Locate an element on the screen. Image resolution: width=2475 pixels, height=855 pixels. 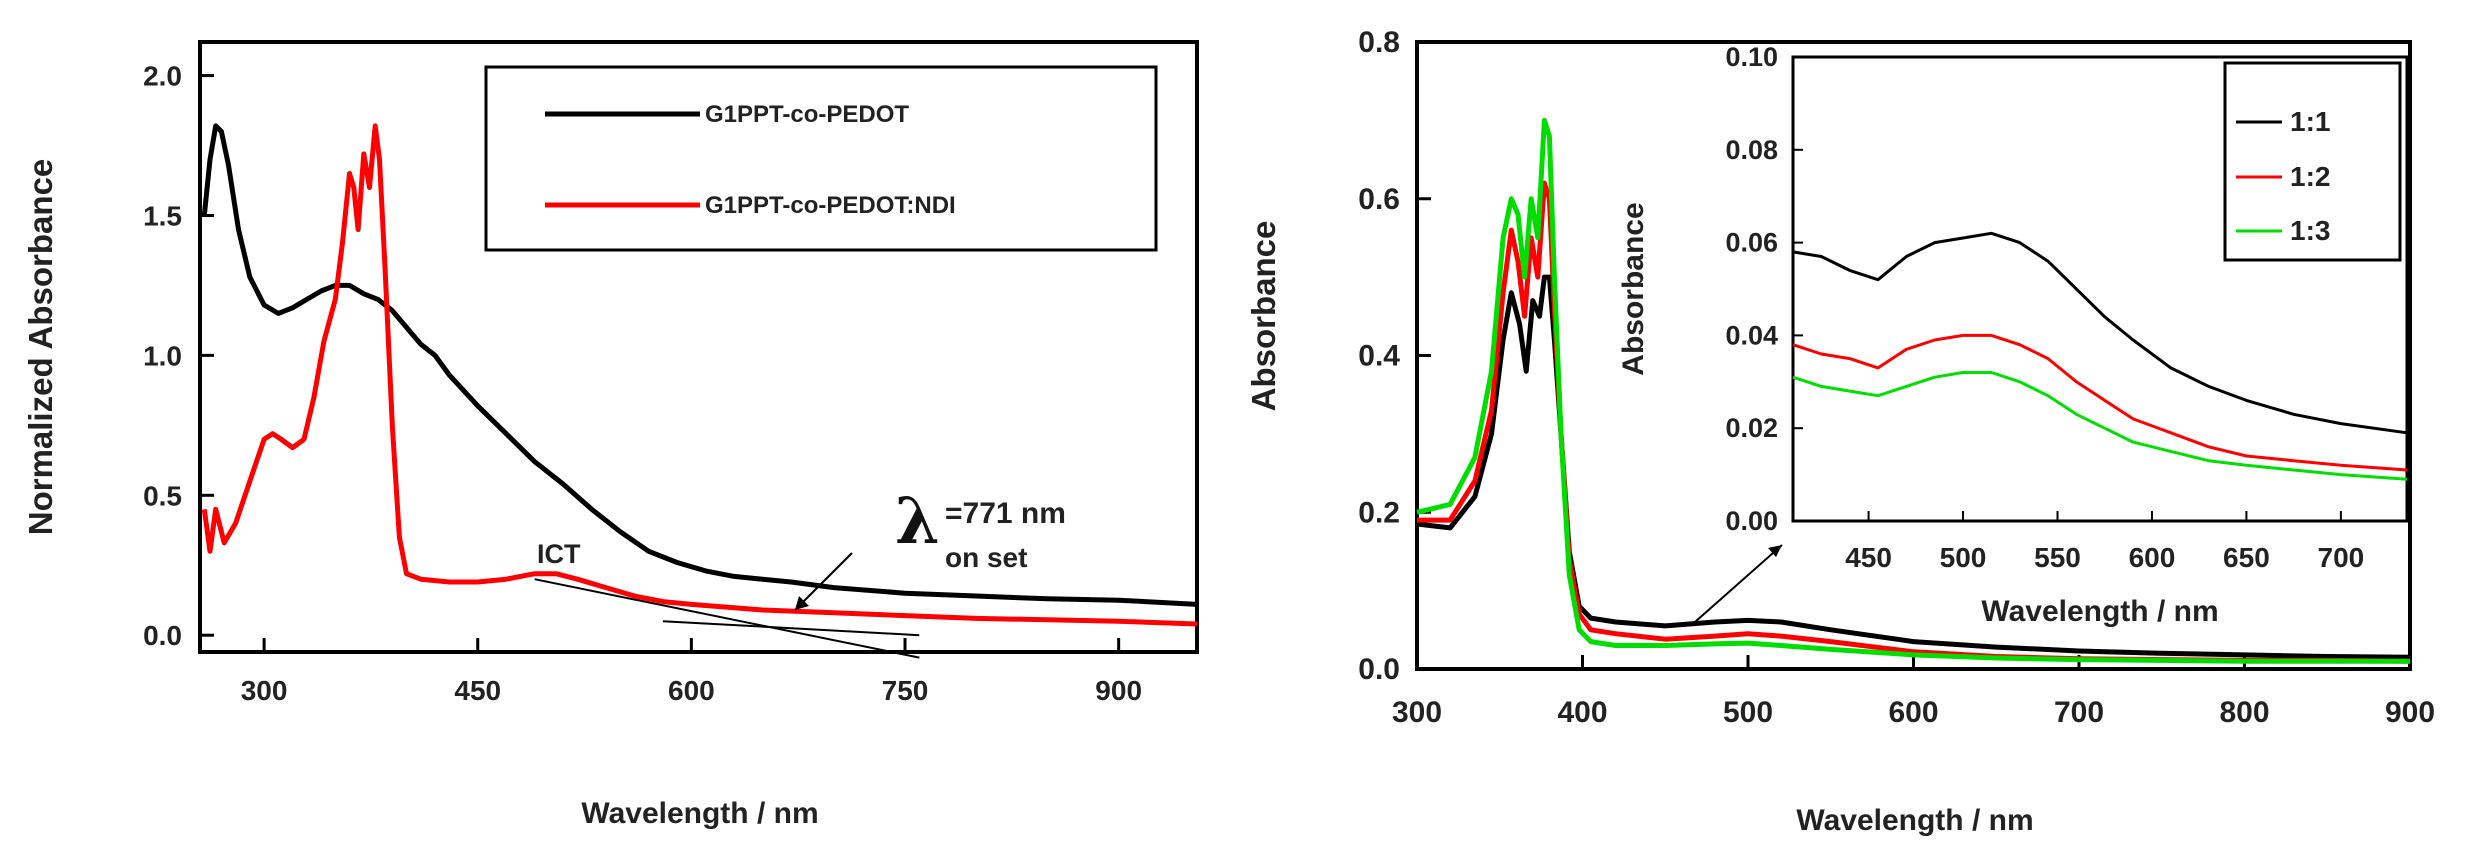
legend-label-g1ppt: G1PPT-co-PEDOT is located at coordinates (807, 114).